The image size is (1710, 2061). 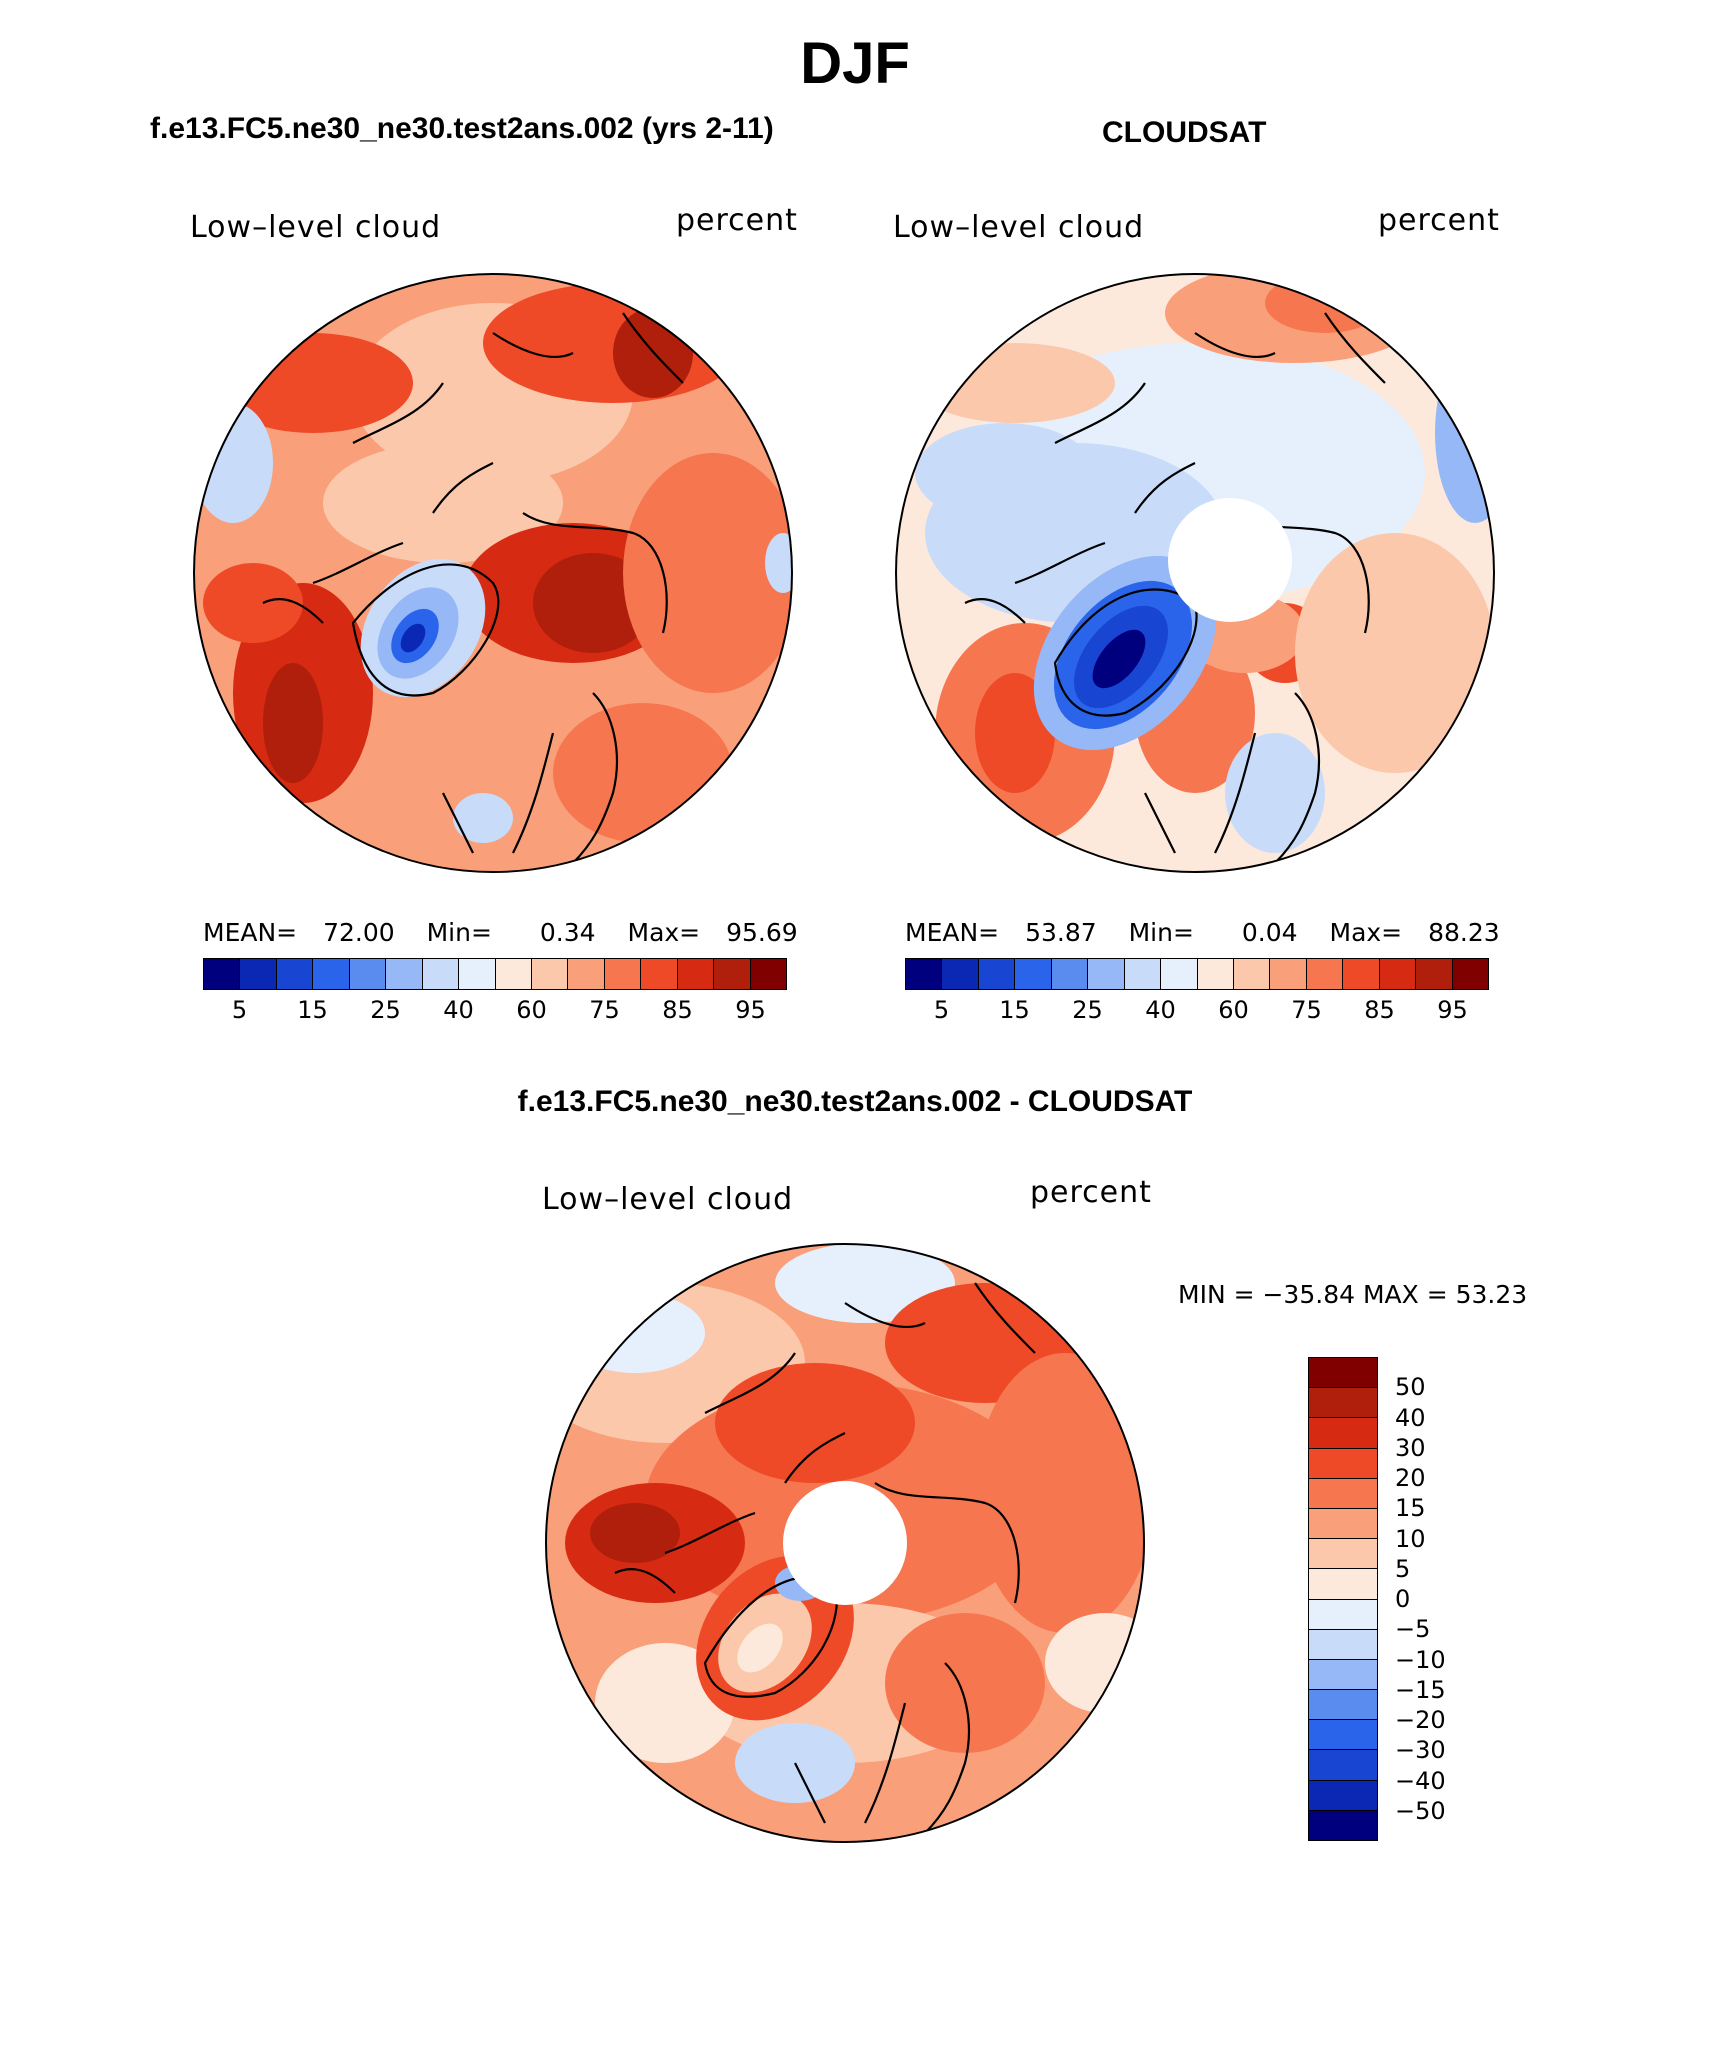 What do you see at coordinates (1464, 932) in the screenshot?
I see `panel2-max-value: 88.23` at bounding box center [1464, 932].